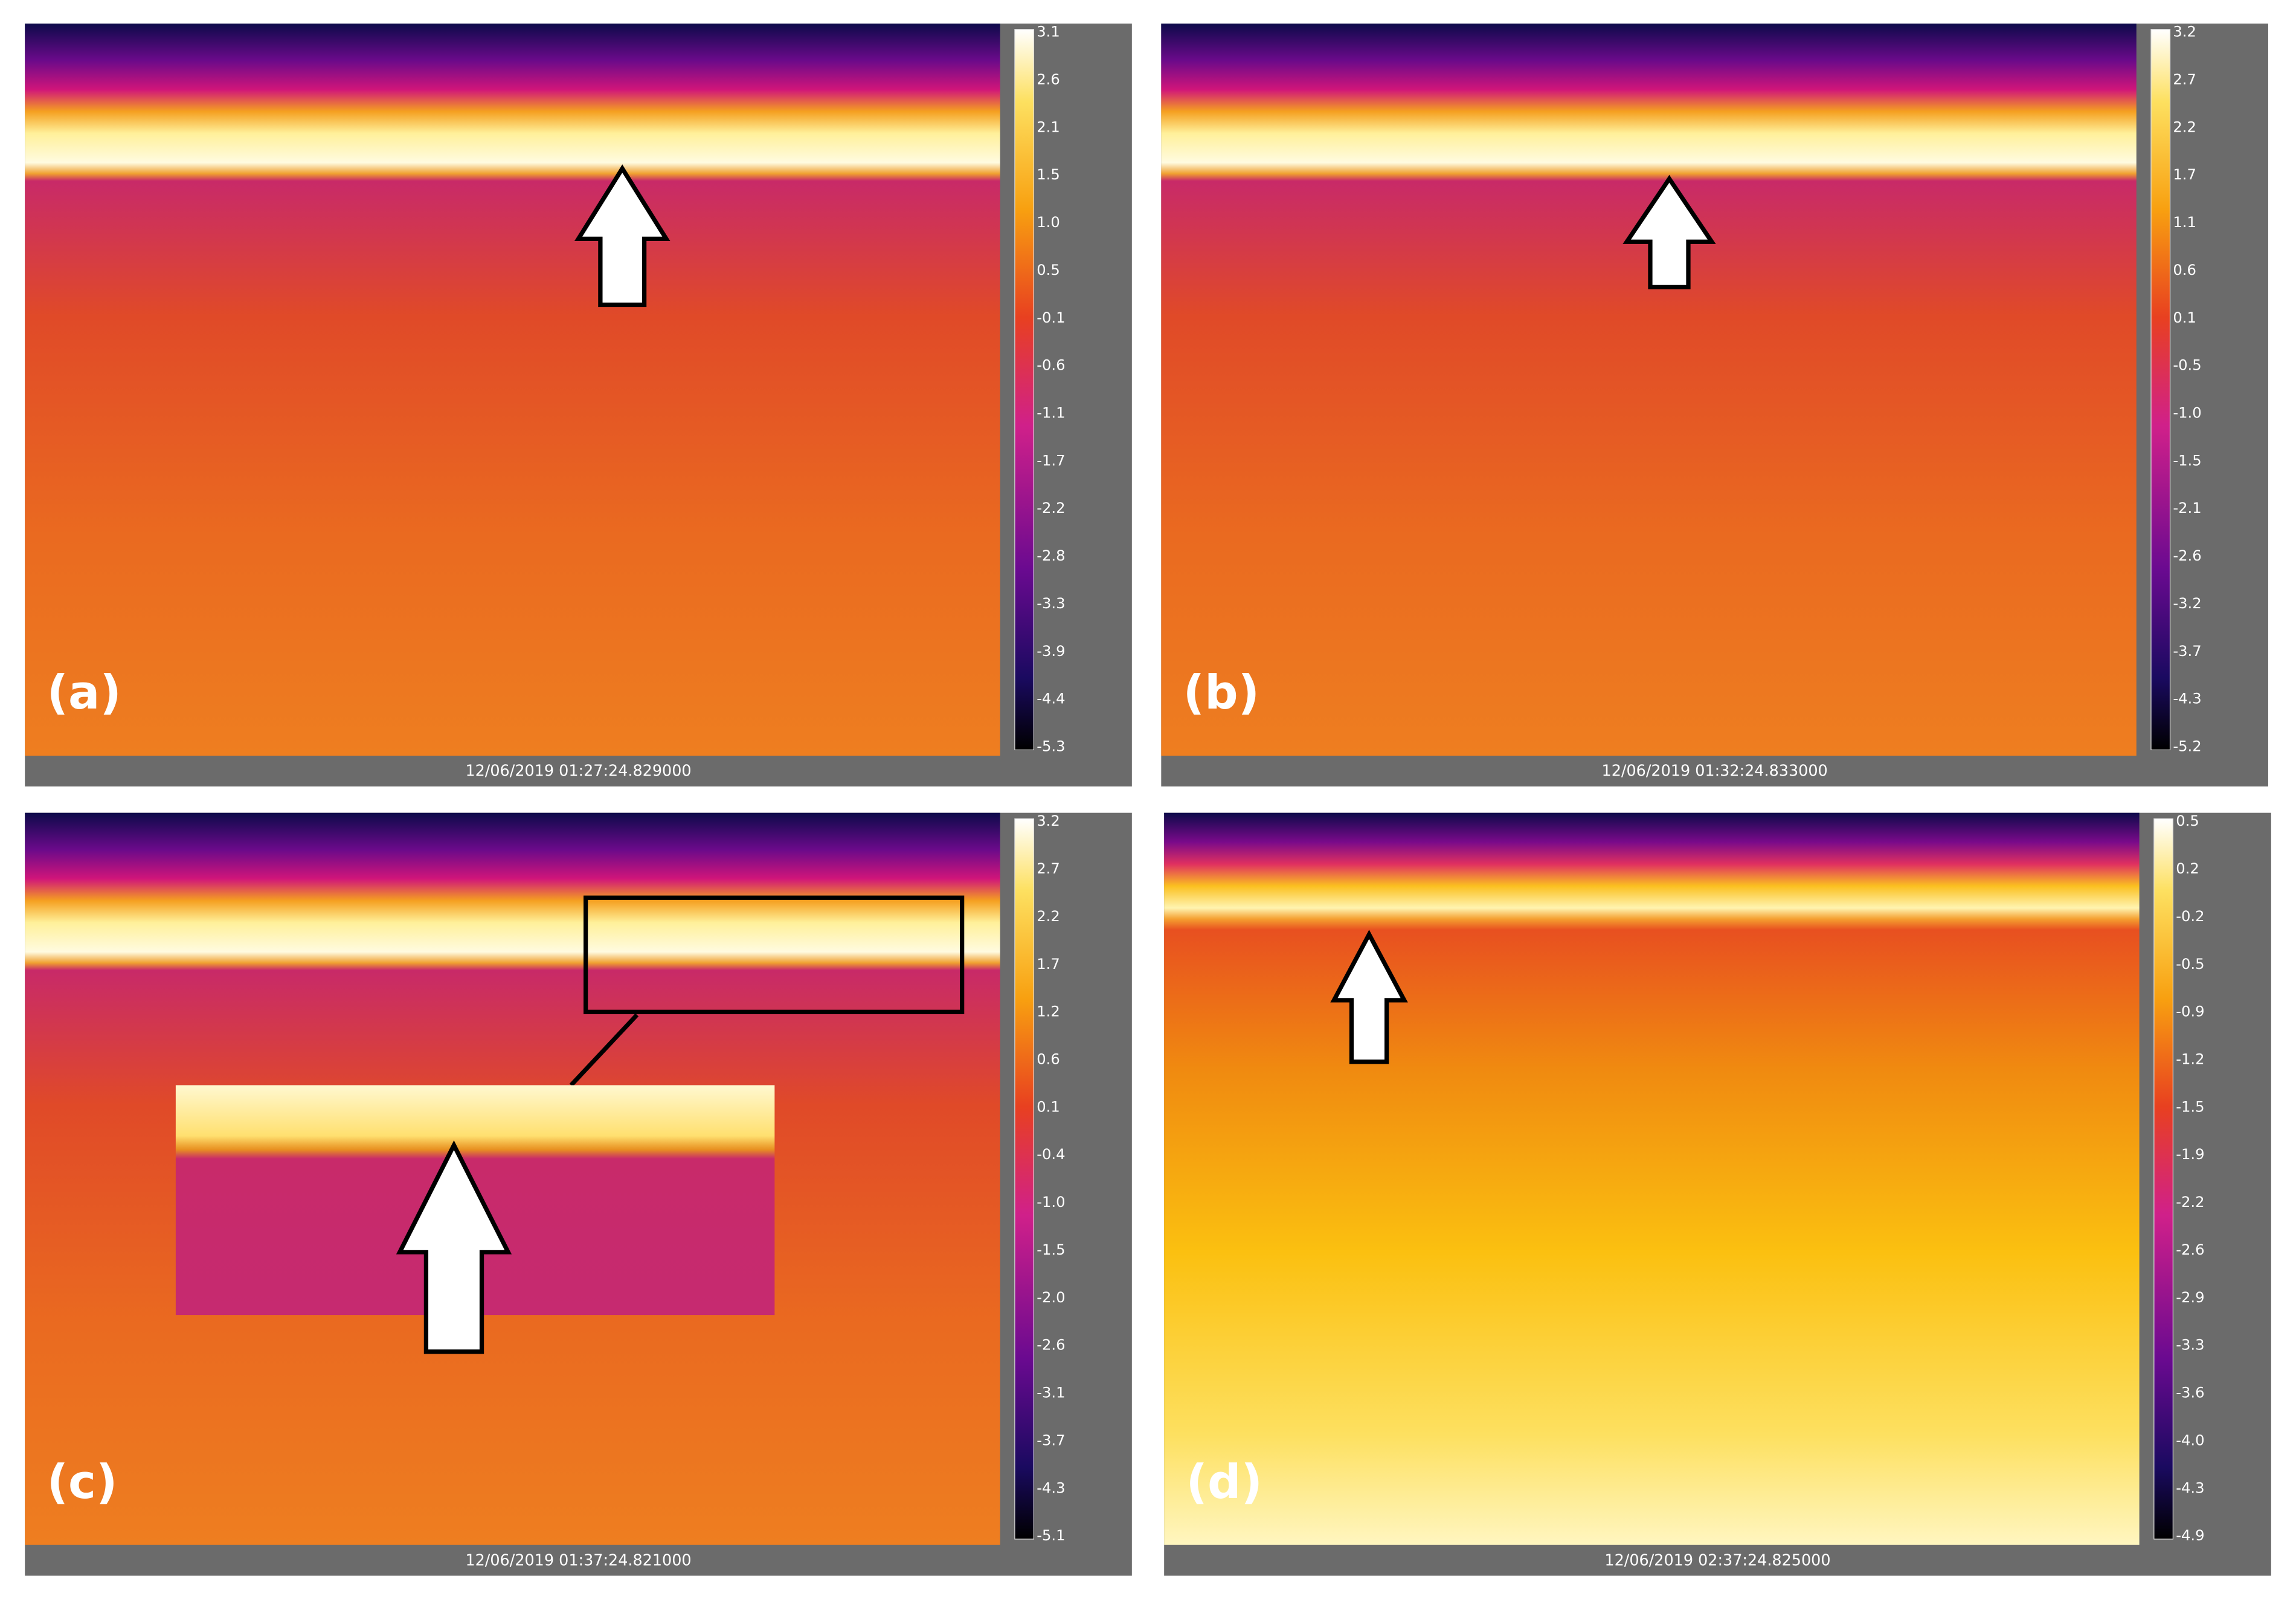  What do you see at coordinates (2190, 1154) in the screenshot?
I see `scale-tick-label: -1.9` at bounding box center [2190, 1154].